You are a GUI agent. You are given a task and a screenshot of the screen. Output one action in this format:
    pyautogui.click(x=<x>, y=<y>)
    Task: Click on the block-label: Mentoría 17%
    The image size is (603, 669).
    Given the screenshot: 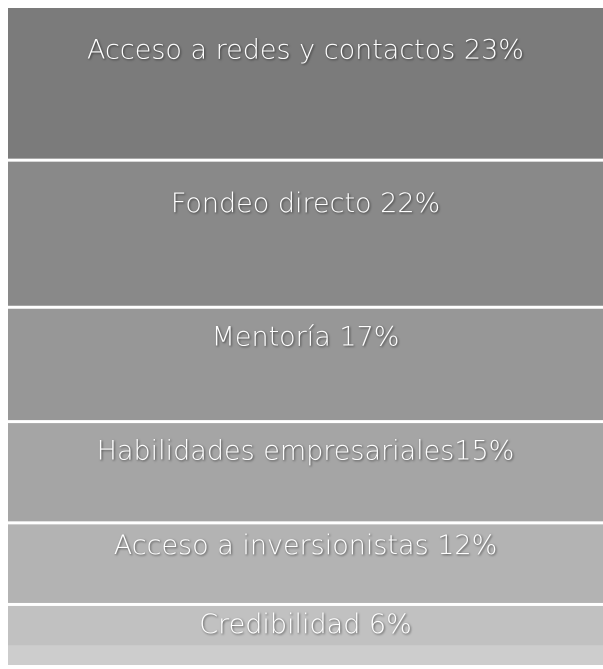 What is the action you would take?
    pyautogui.click(x=306, y=336)
    